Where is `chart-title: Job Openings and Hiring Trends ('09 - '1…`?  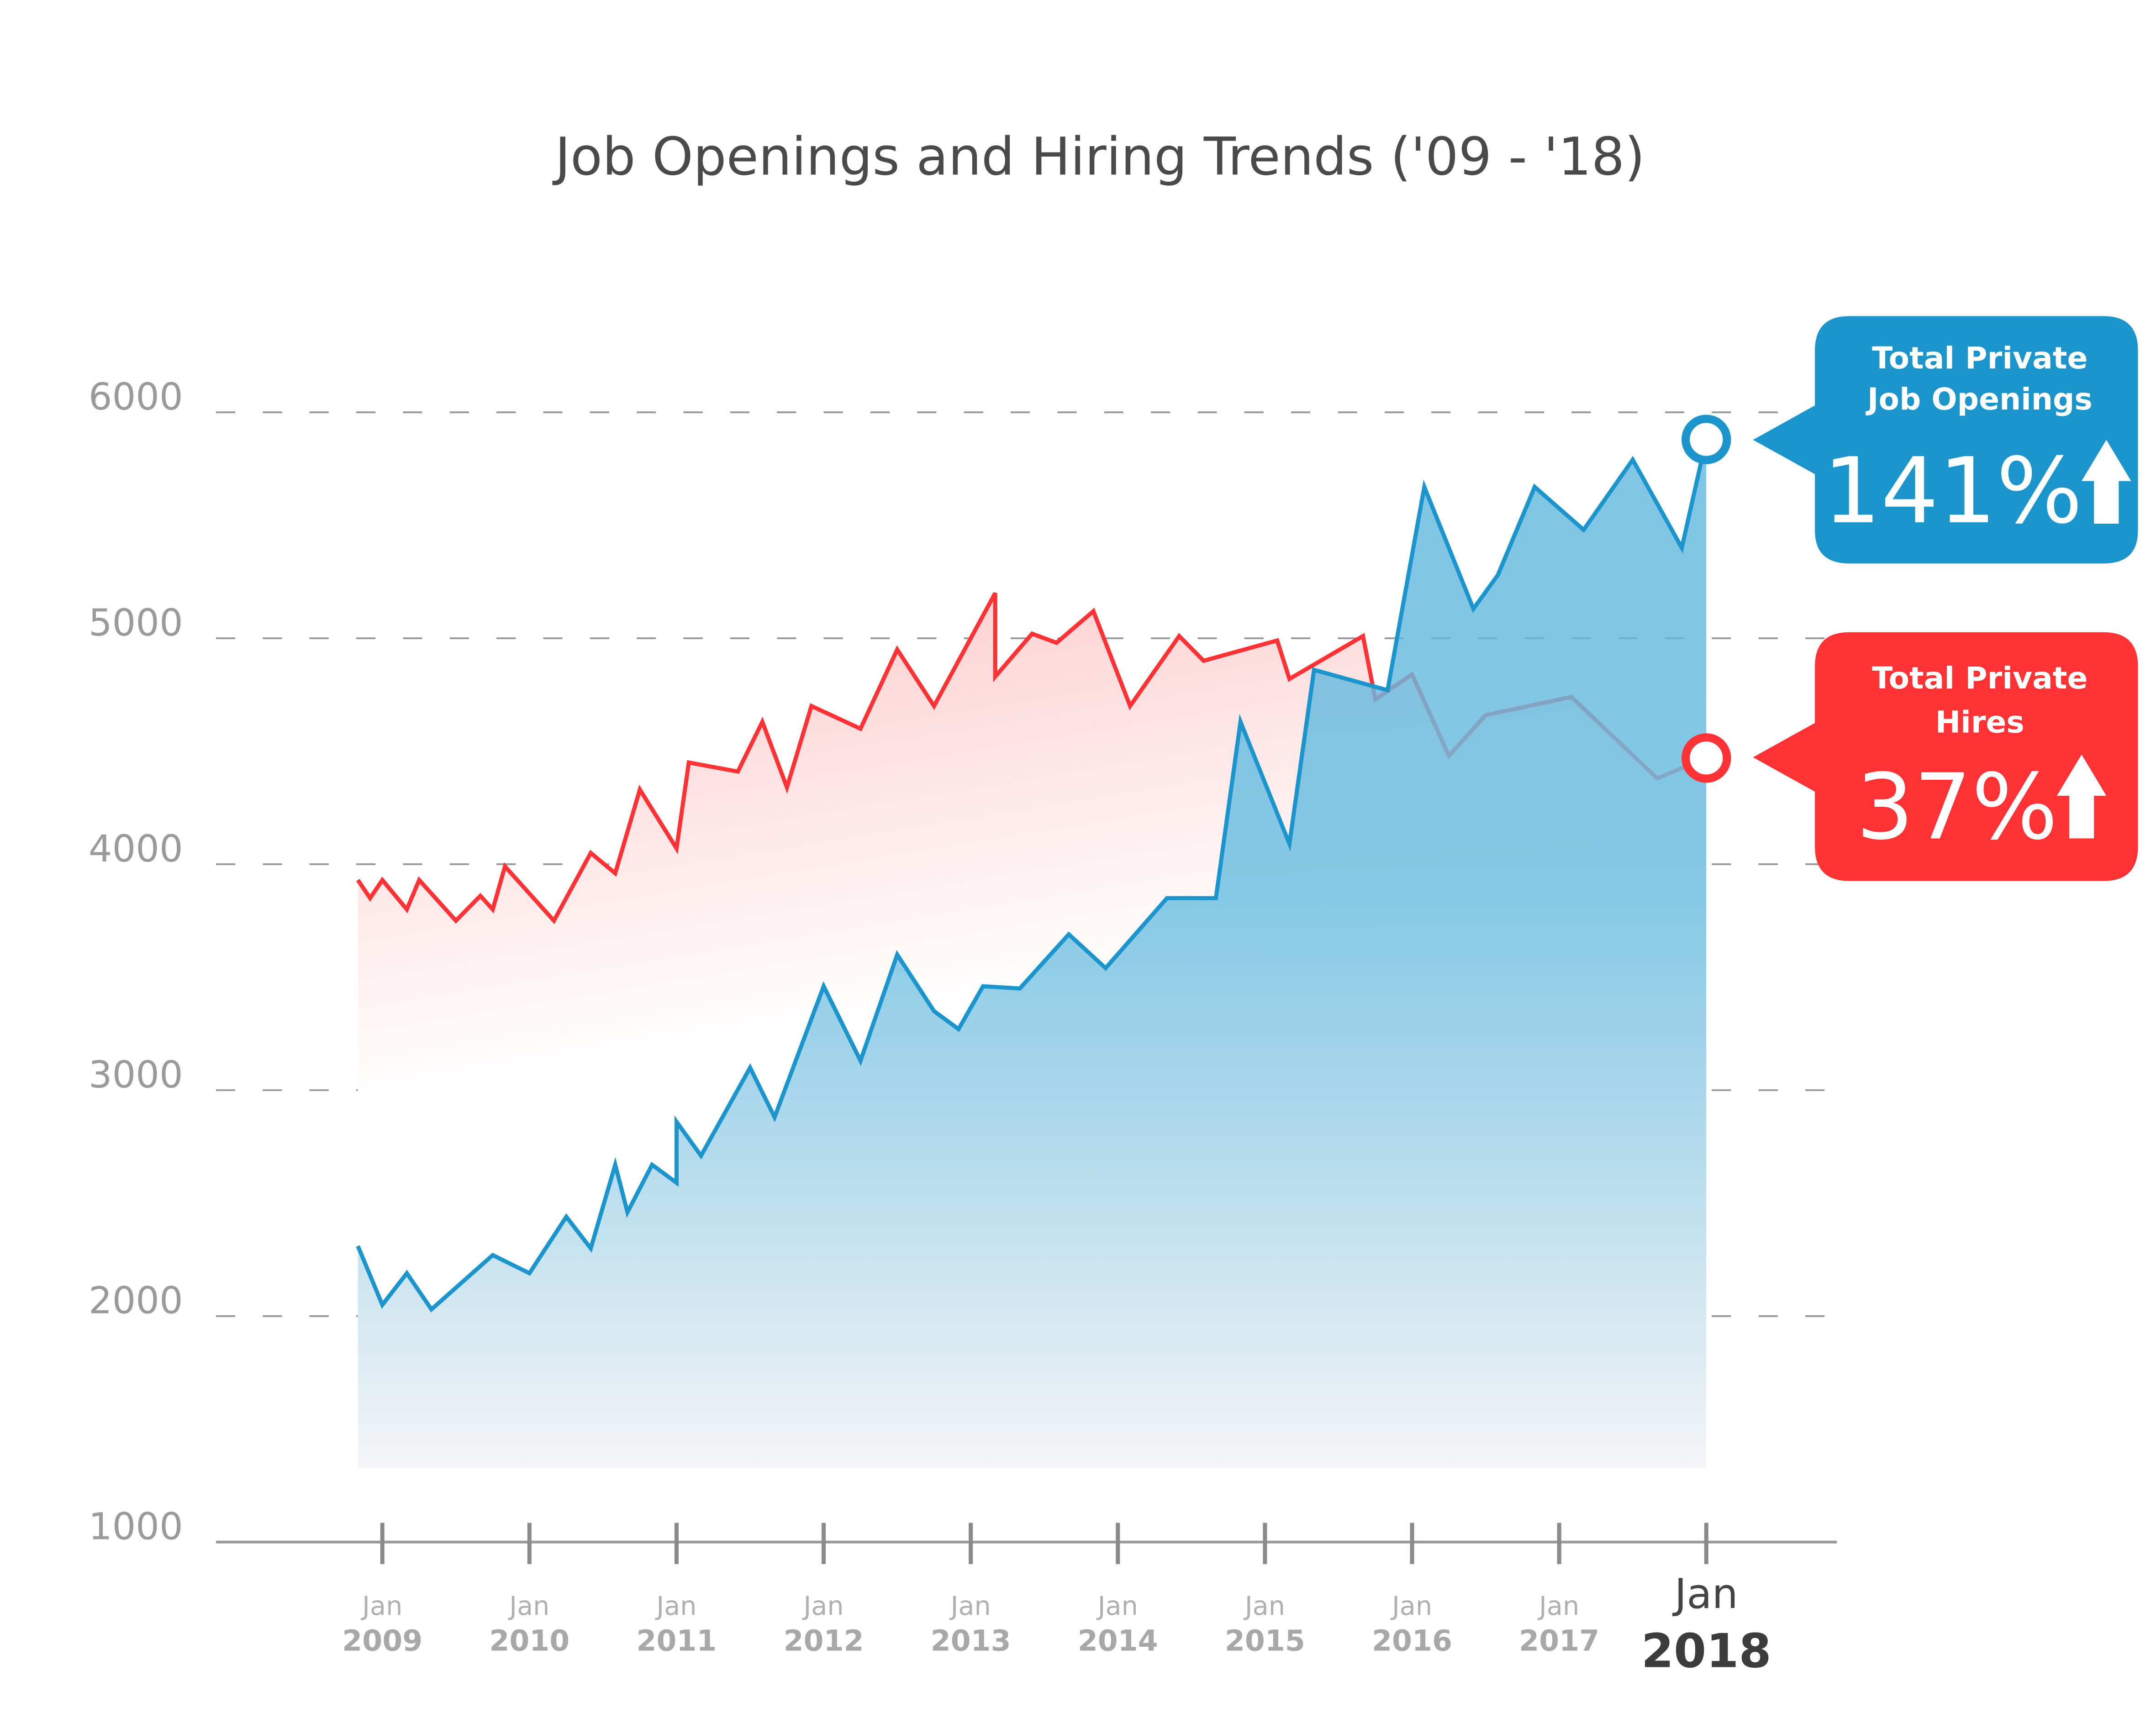
chart-title: Job Openings and Hiring Trends ('09 - '1… is located at coordinates (1098, 156).